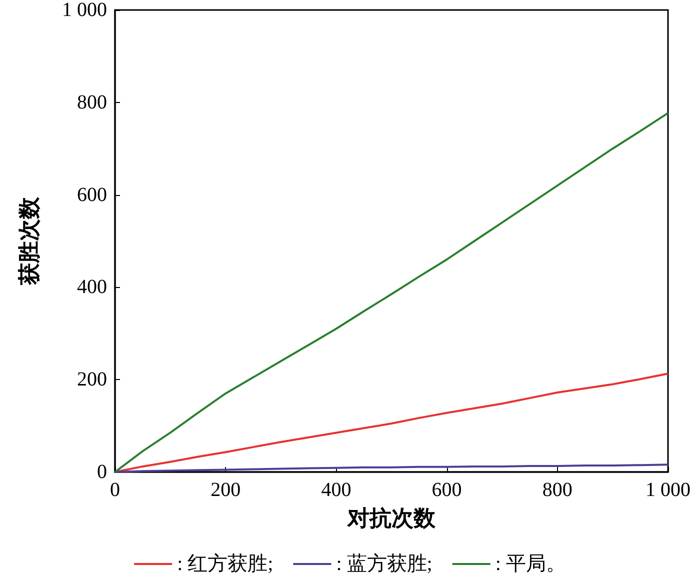  I want to click on y-tick-label: 1 000, so click(84, 10).